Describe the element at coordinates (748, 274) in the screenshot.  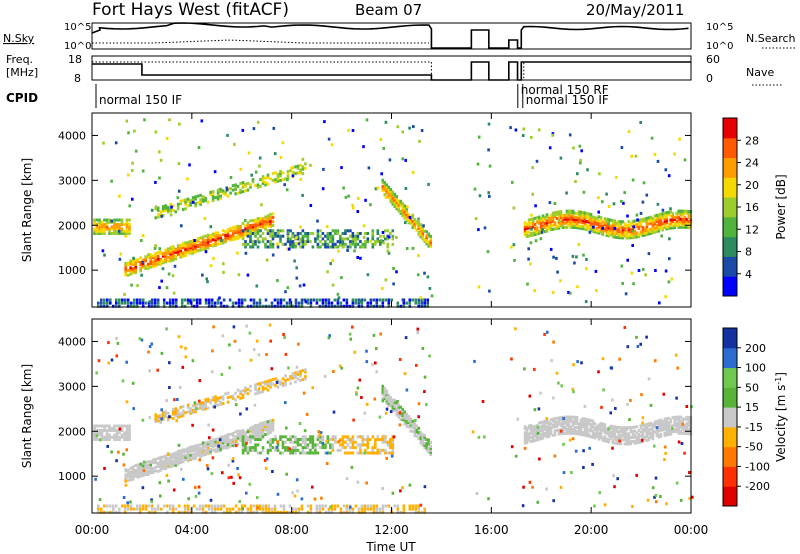
I see `colorbar-tick-label: 4` at that location.